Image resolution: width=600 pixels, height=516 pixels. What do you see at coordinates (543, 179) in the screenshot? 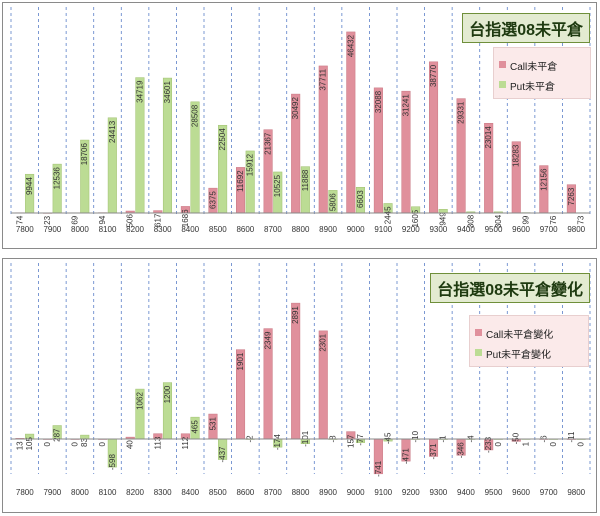
I see `call-data-label: 12156` at bounding box center [543, 179].